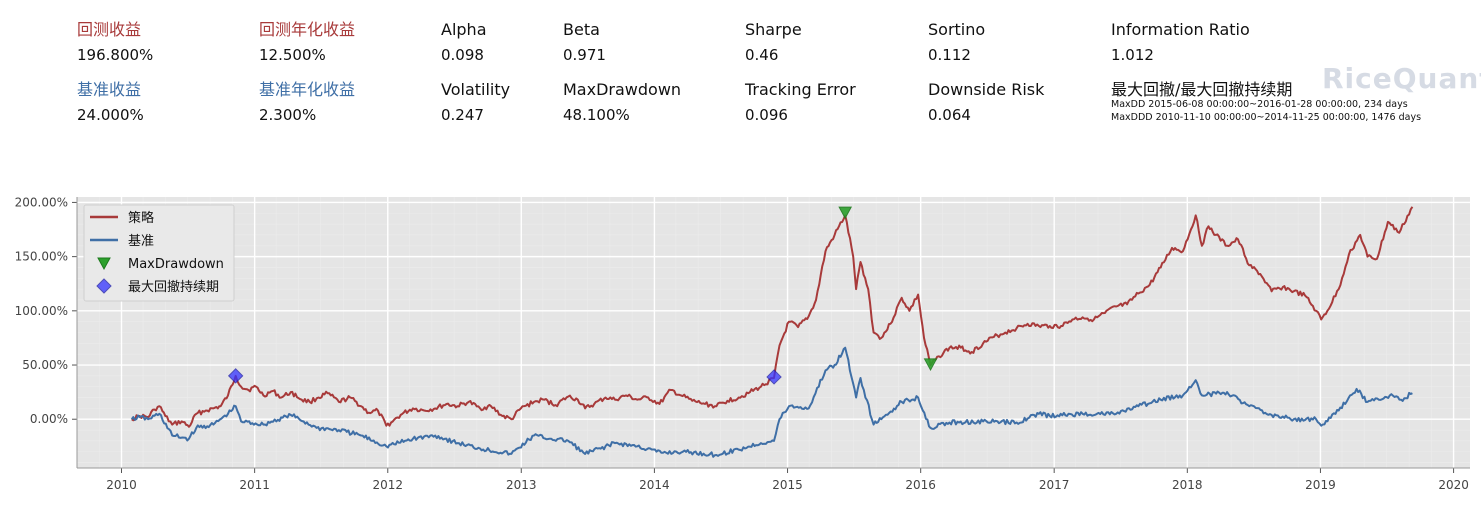 This screenshot has height=507, width=1481. What do you see at coordinates (462, 115) in the screenshot?
I see `metric-value: 0.247` at bounding box center [462, 115].